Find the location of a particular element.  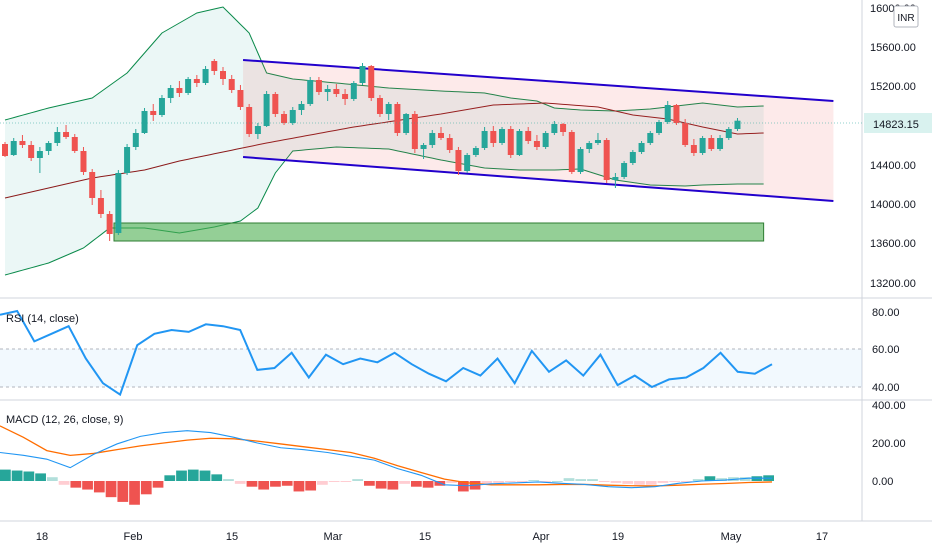

time-tick-label: 17 is located at coordinates (822, 537).